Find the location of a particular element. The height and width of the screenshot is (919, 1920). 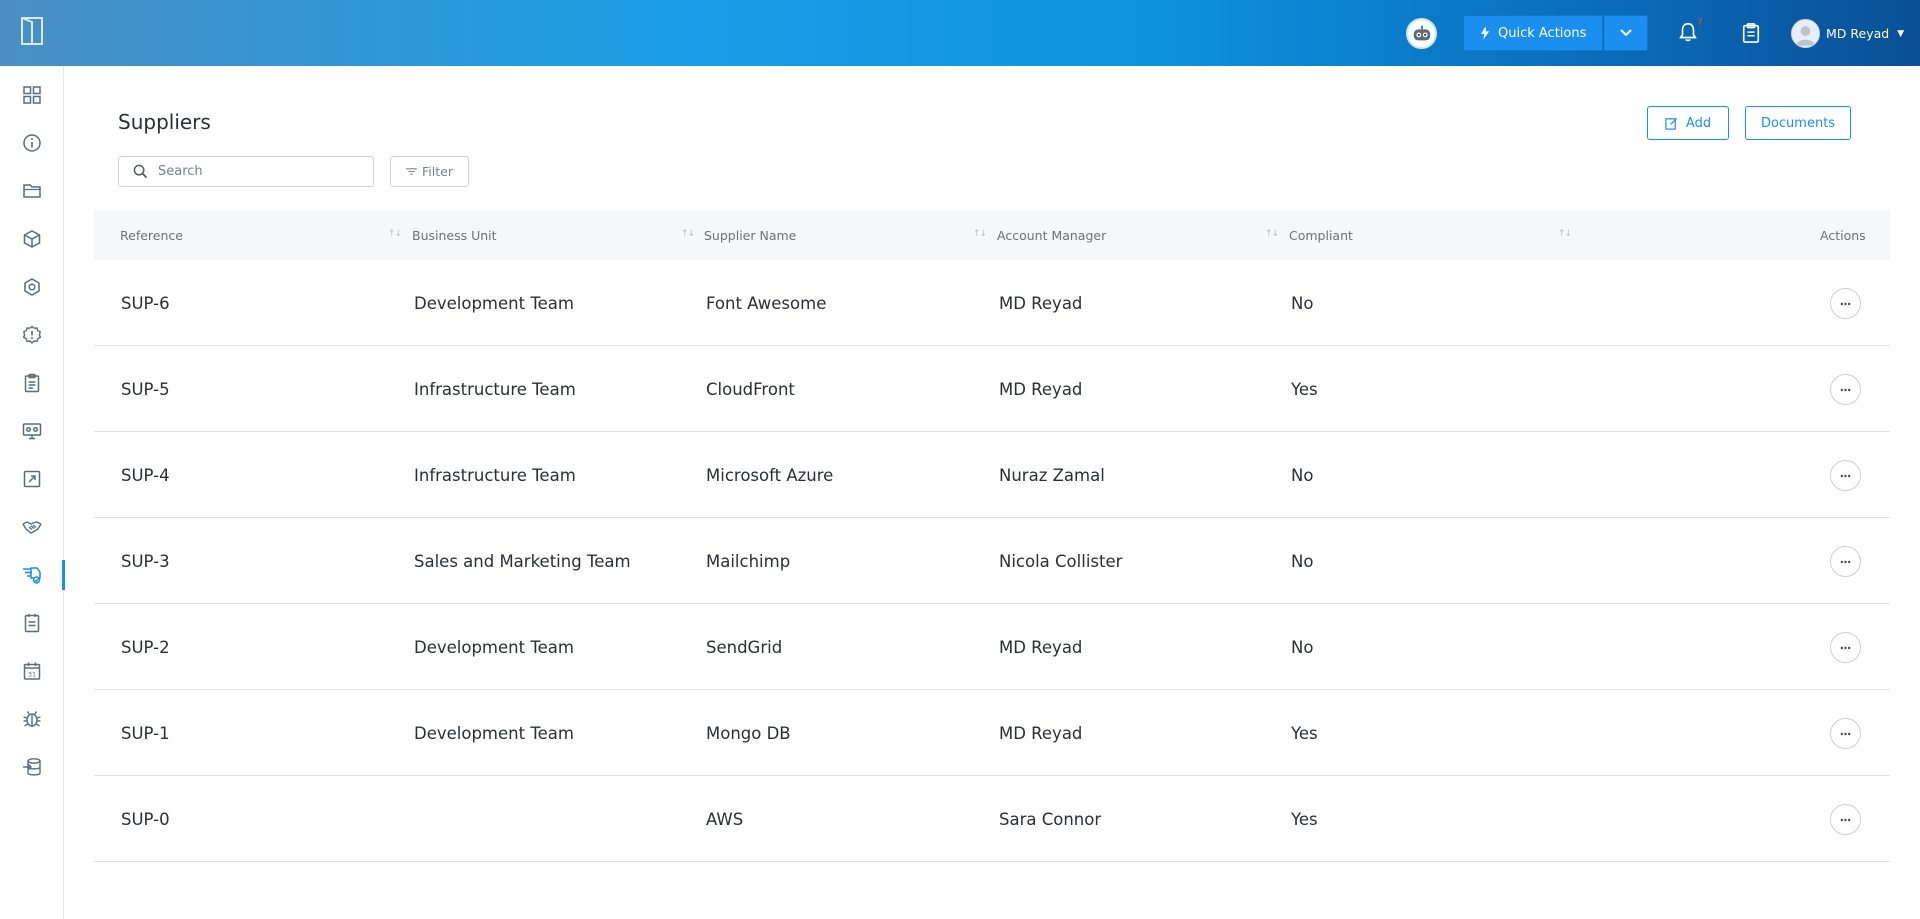

sidebar-item-calendar: 31 is located at coordinates (32, 671).